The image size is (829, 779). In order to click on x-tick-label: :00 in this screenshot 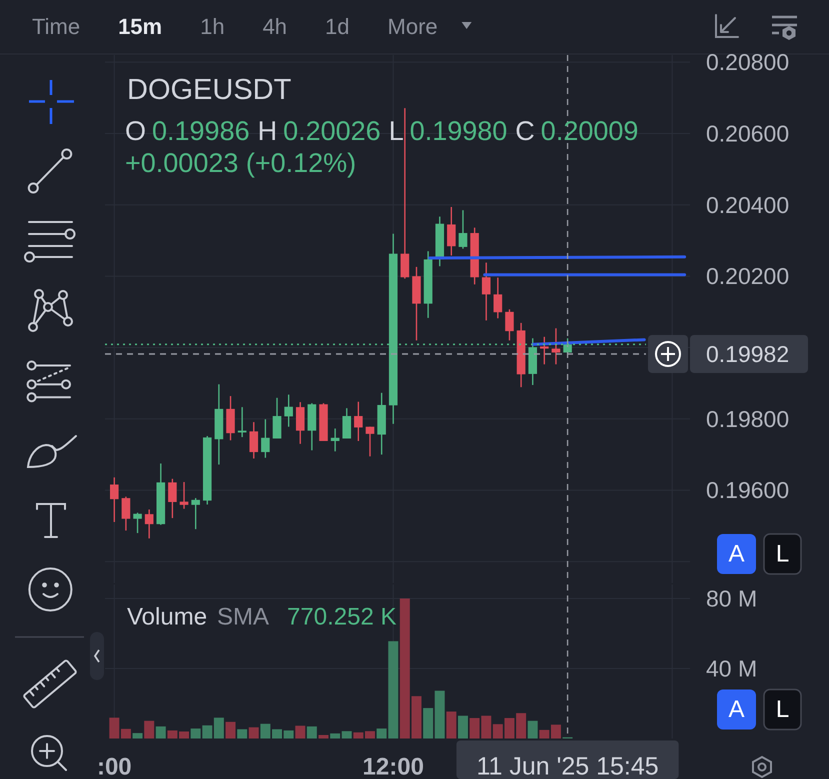, I will do `click(114, 766)`.